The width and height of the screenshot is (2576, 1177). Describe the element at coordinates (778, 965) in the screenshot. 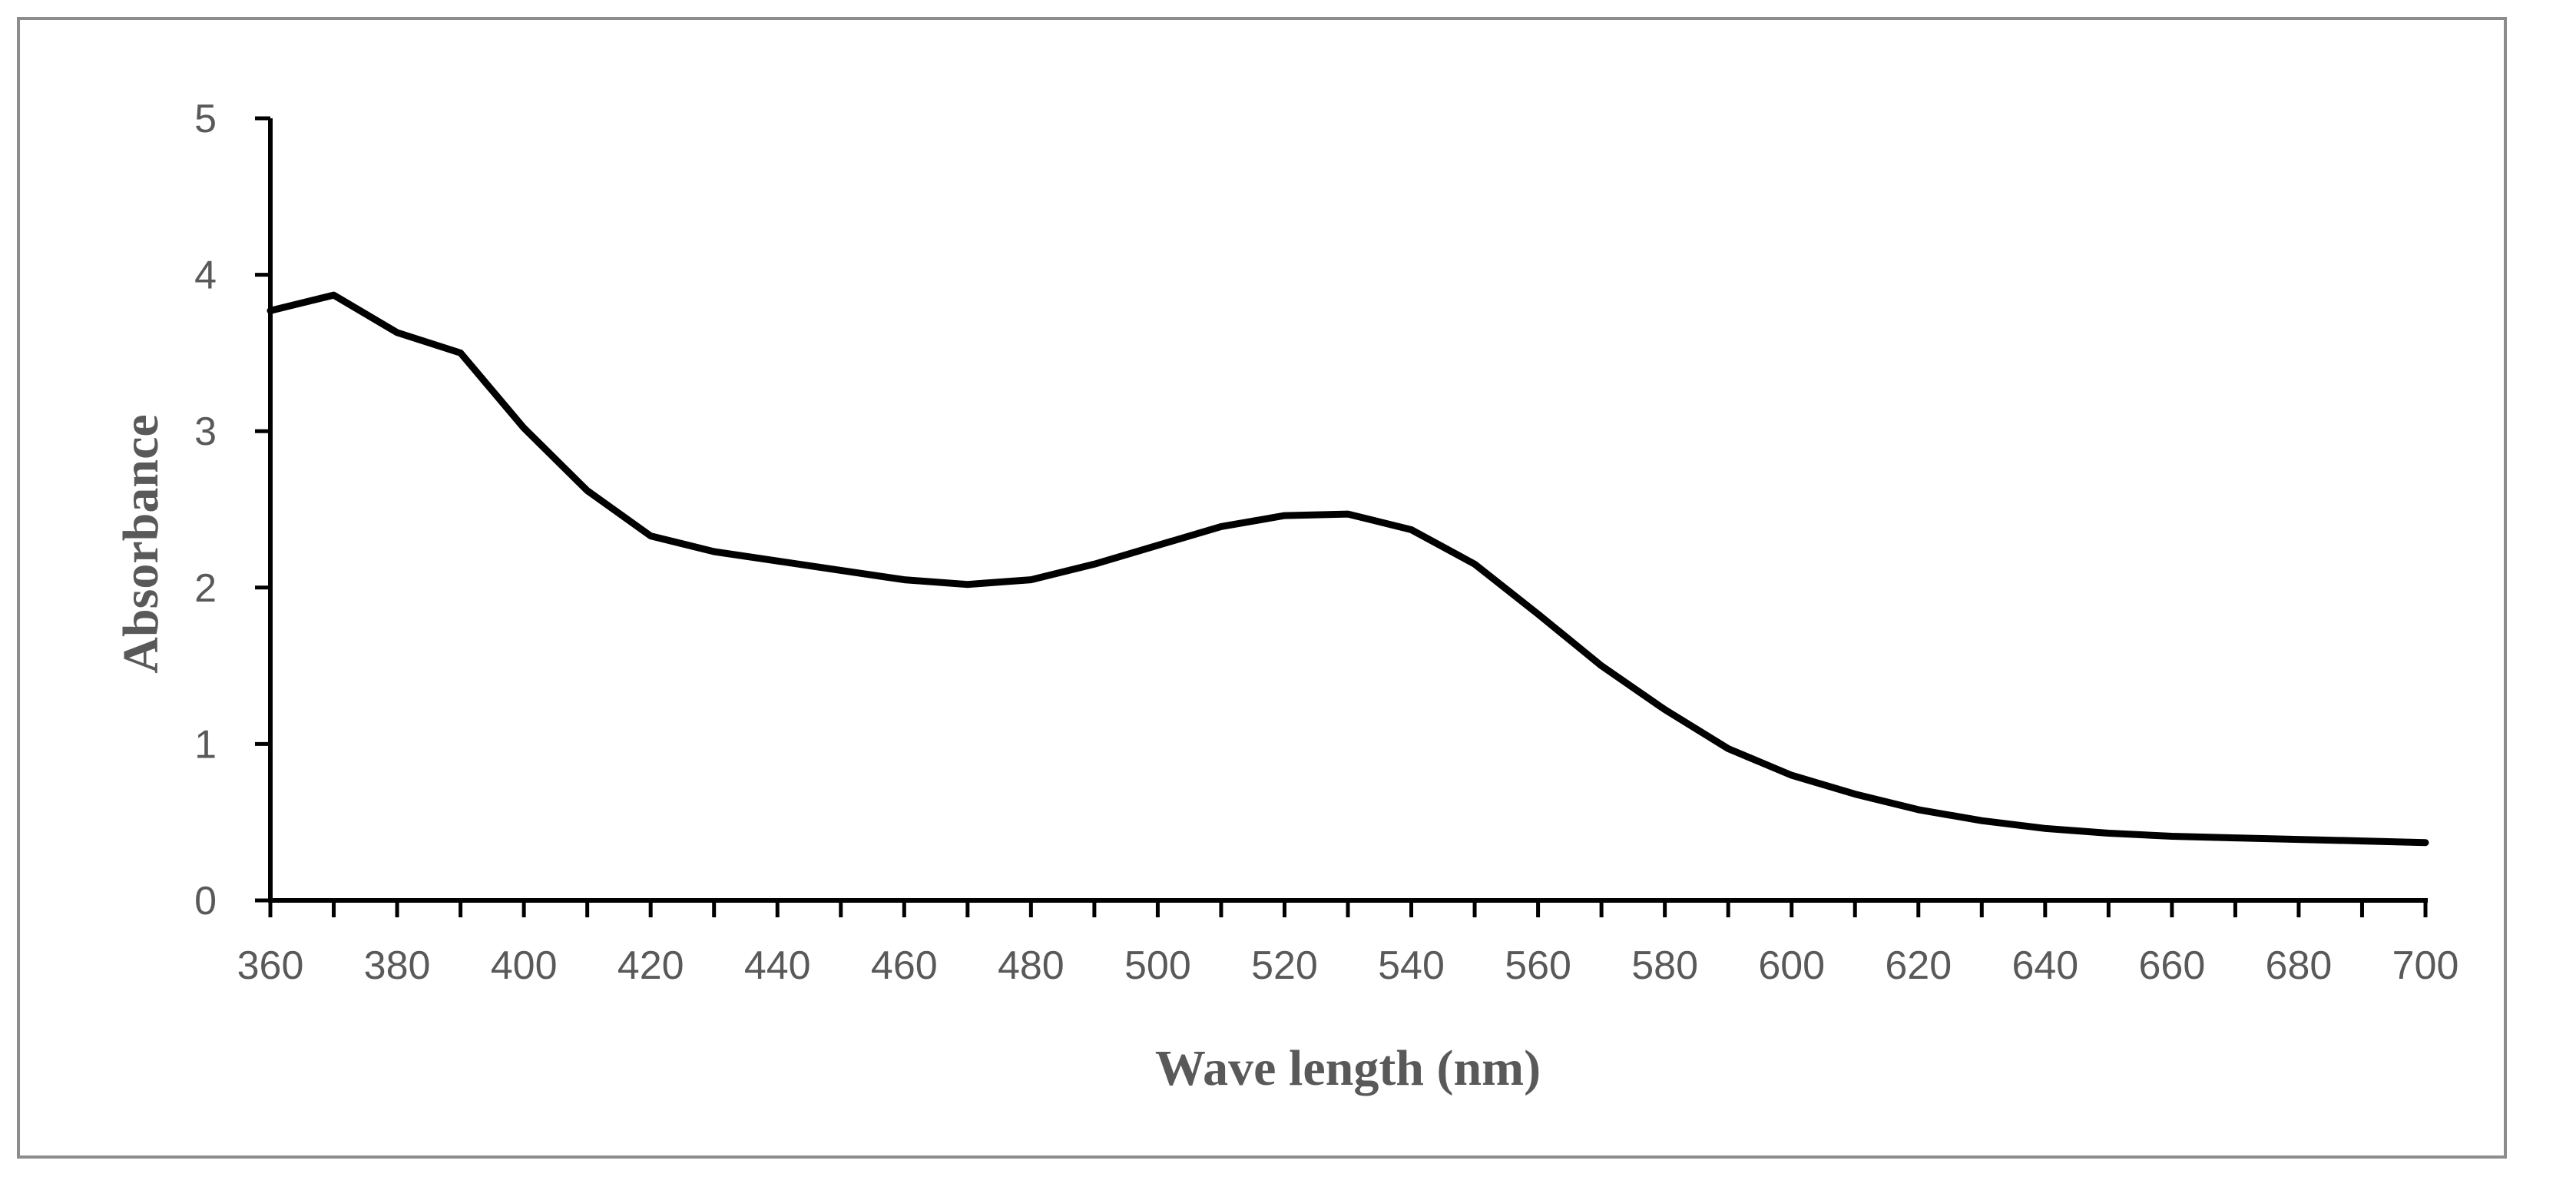

I see `x-tick-label: 440` at that location.